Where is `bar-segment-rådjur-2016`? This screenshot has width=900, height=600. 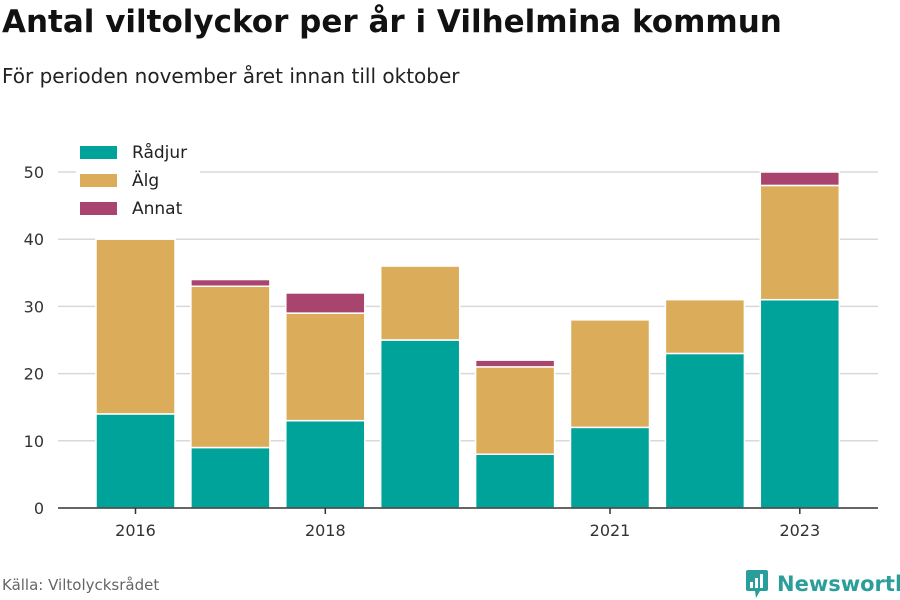
bar-segment-rådjur-2016 is located at coordinates (135, 461).